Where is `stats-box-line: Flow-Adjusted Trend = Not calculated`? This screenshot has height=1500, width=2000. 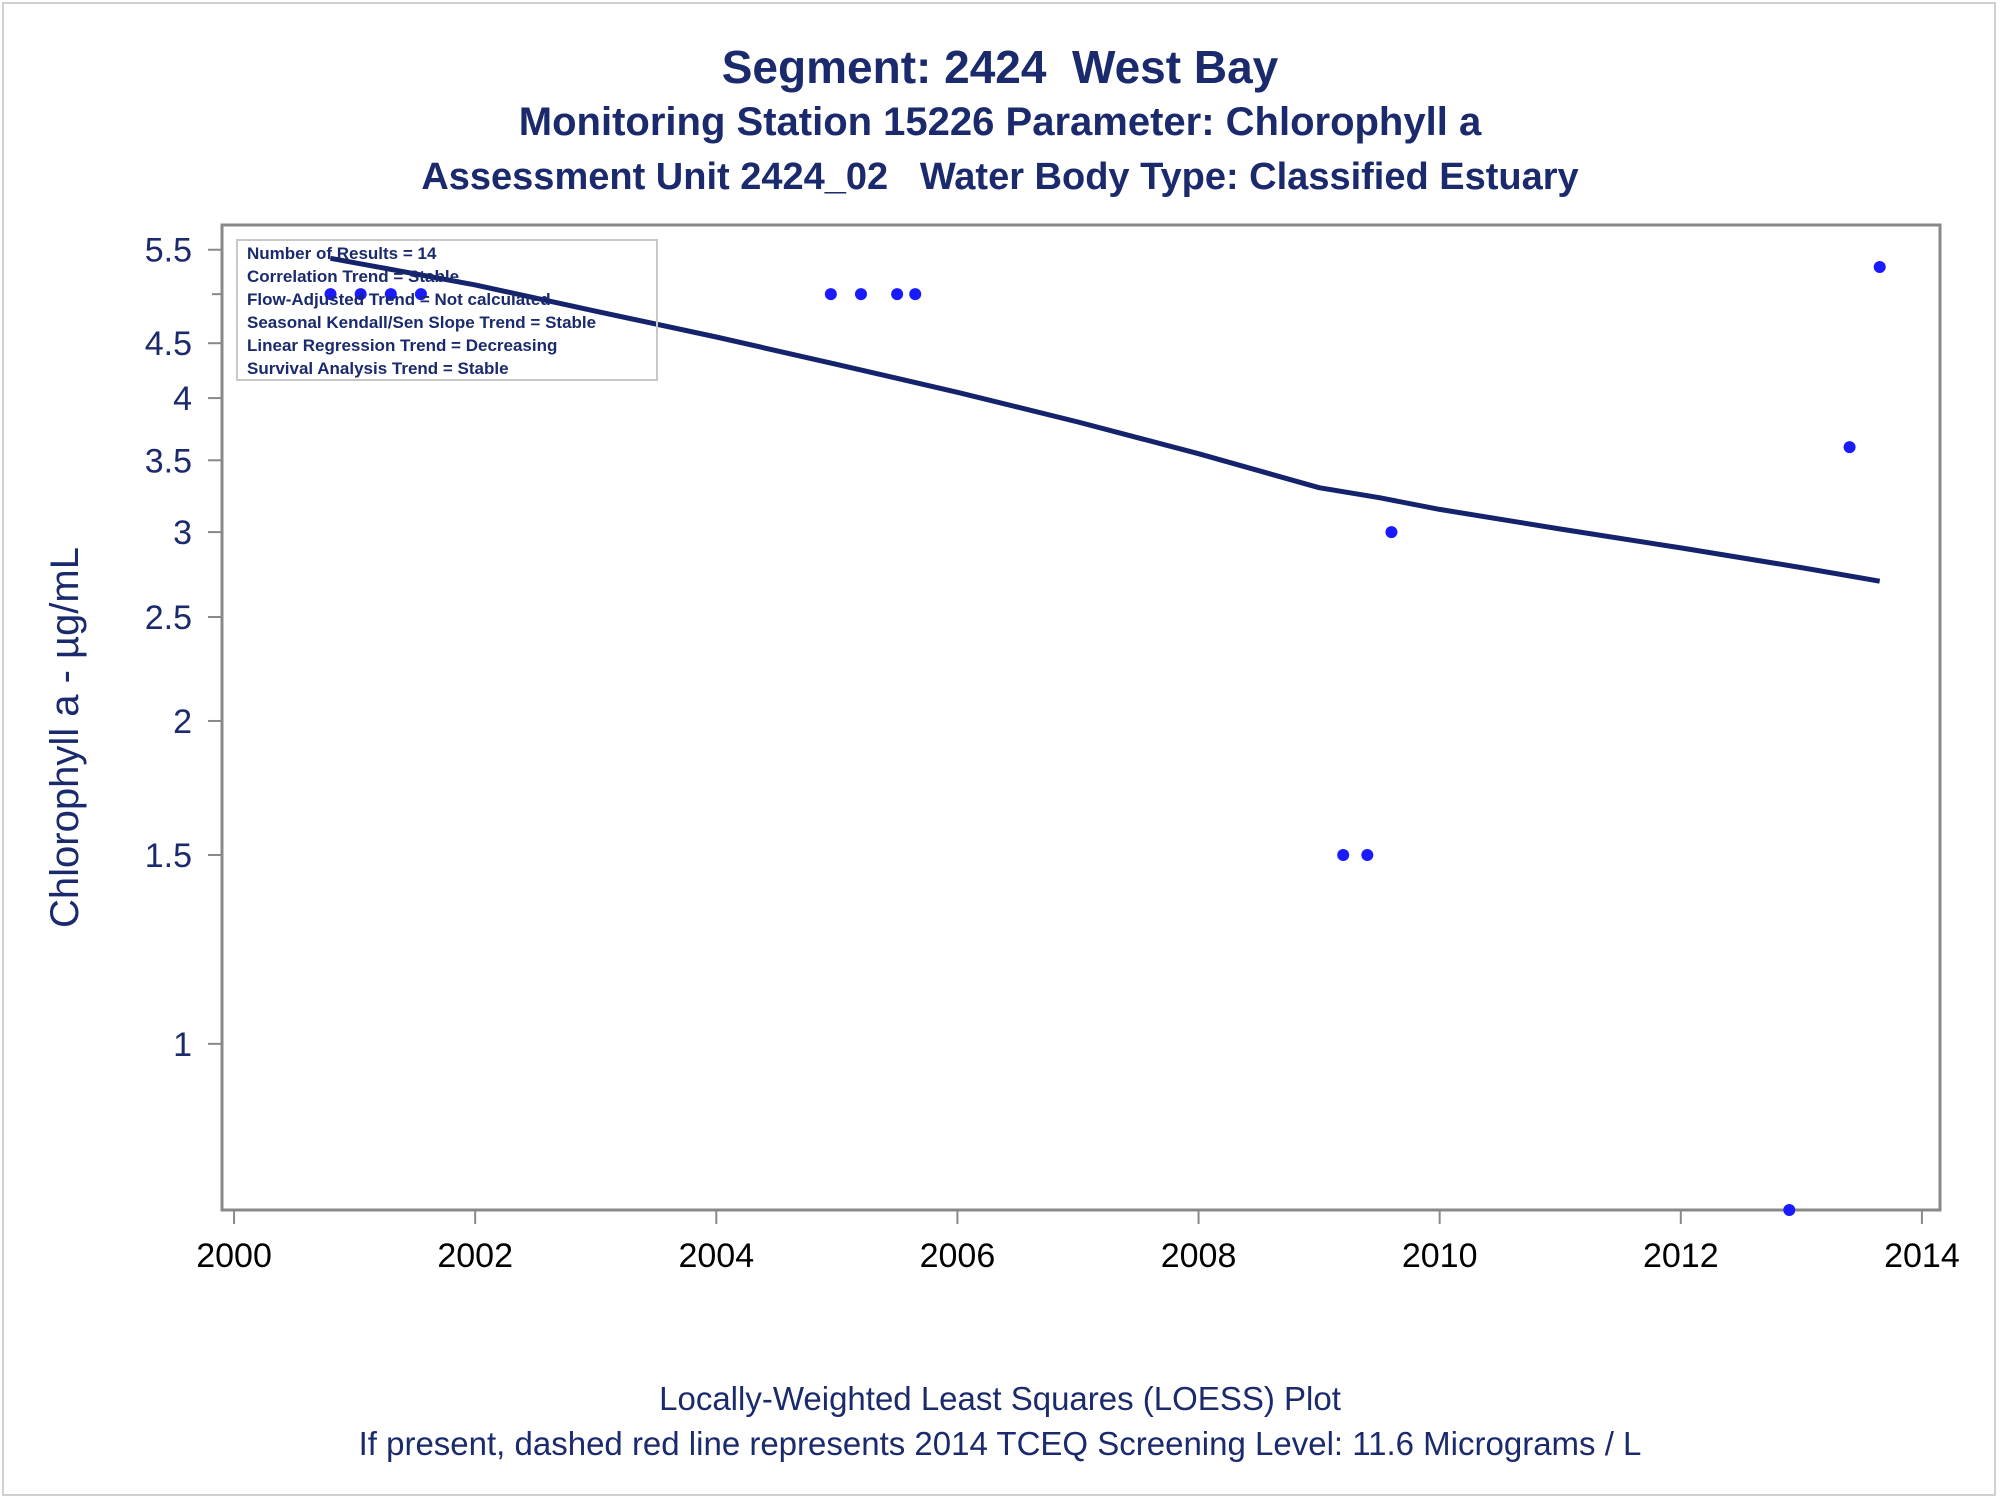 stats-box-line: Flow-Adjusted Trend = Not calculated is located at coordinates (399, 299).